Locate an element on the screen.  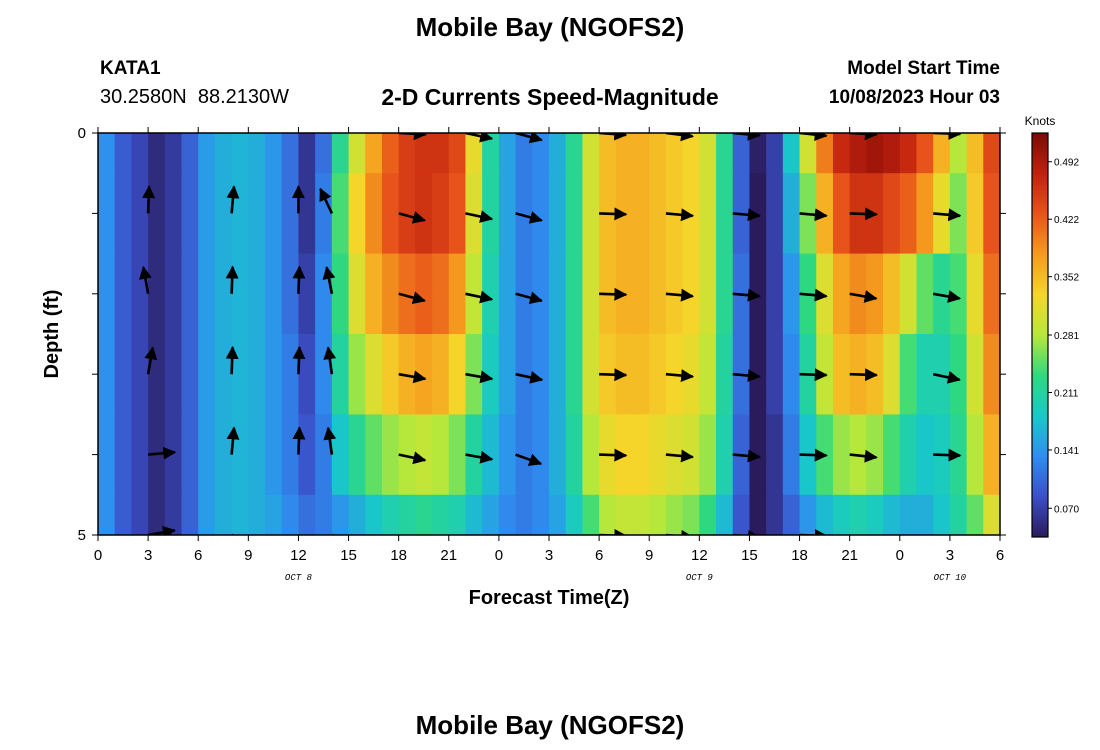
page-title: Mobile Bay (NGOFS2) is located at coordinates (550, 27).